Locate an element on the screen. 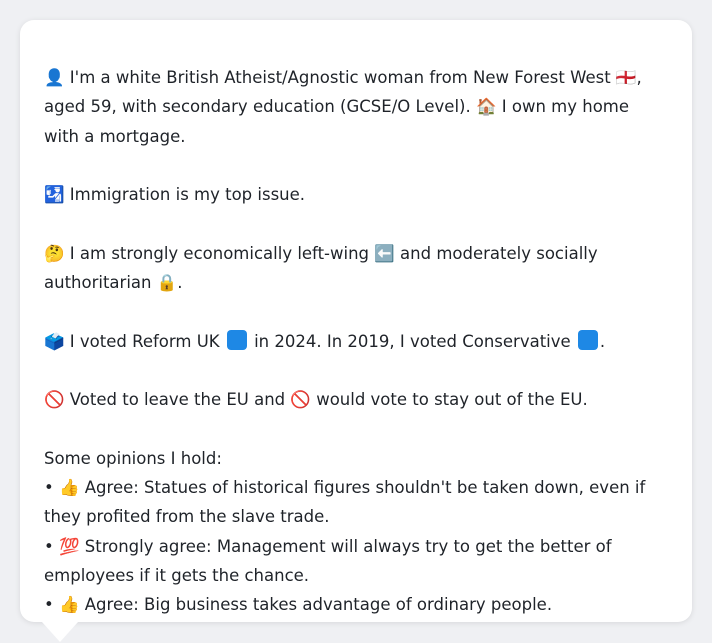 Image resolution: width=712 pixels, height=643 pixels. top-issue-text: 🛂 Immigration is my top issue. is located at coordinates (175, 195).